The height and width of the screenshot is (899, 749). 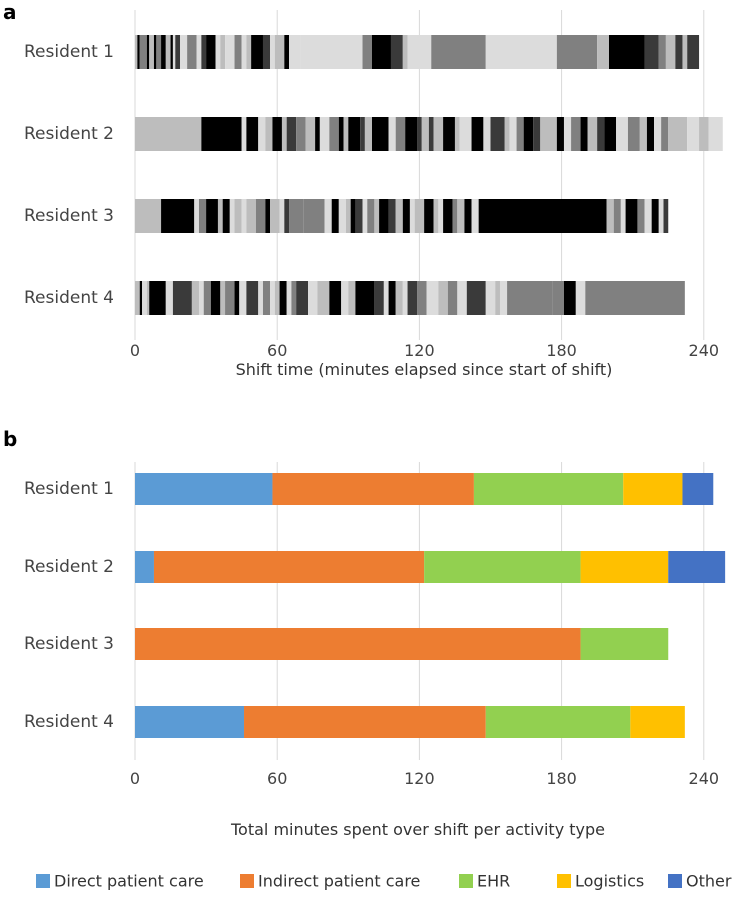 What do you see at coordinates (69, 298) in the screenshot?
I see `panel-a-resident-label: Resident 4` at bounding box center [69, 298].